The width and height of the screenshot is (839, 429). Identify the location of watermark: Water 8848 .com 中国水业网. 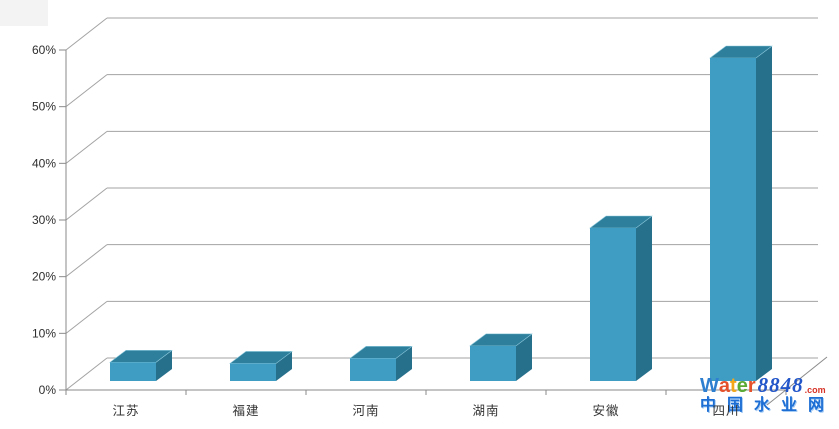
(769, 394).